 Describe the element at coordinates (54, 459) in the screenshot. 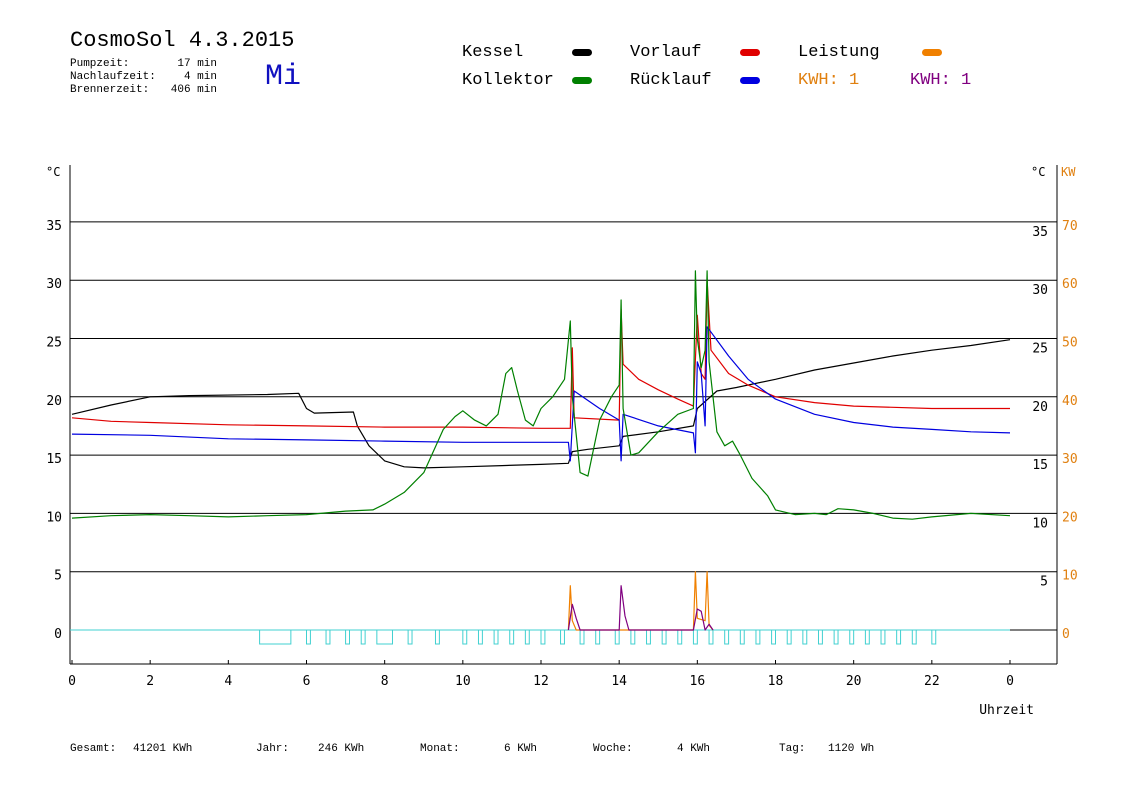

I see `y-tick-left: 15` at that location.